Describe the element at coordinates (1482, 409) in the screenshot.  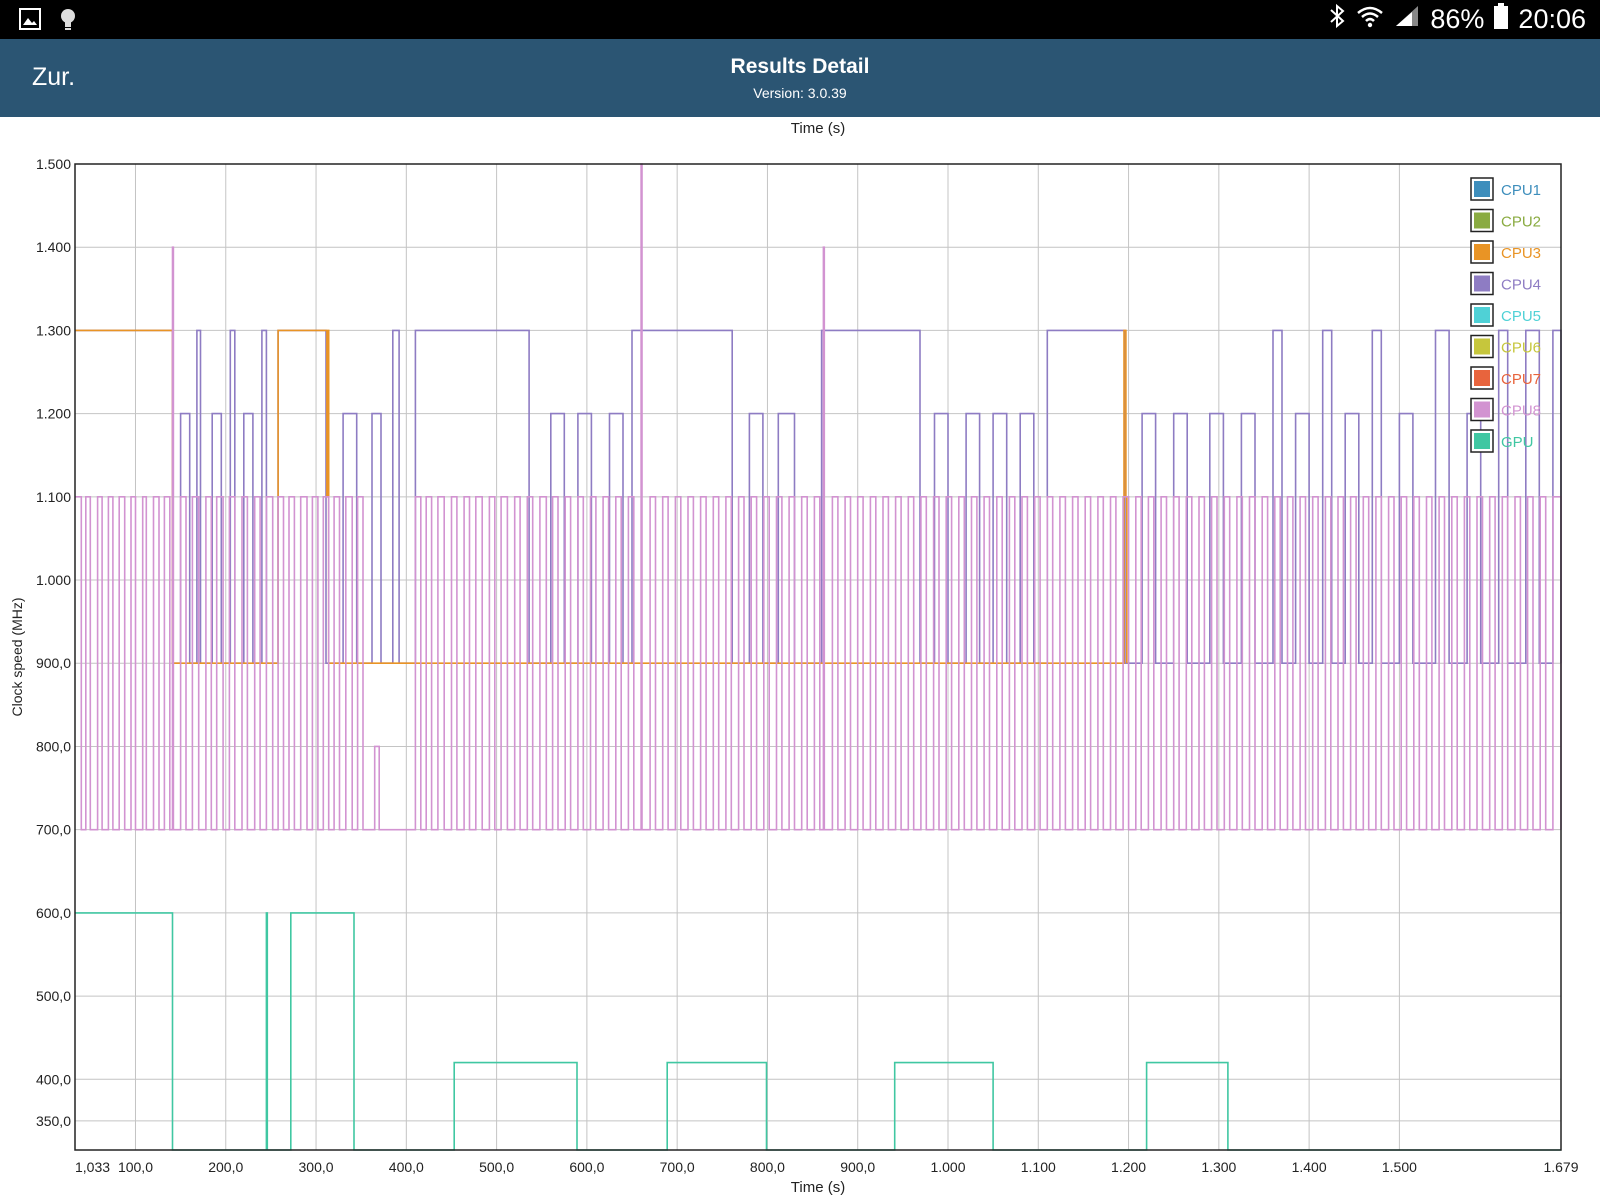
I see `legend-swatch-cpu8` at that location.